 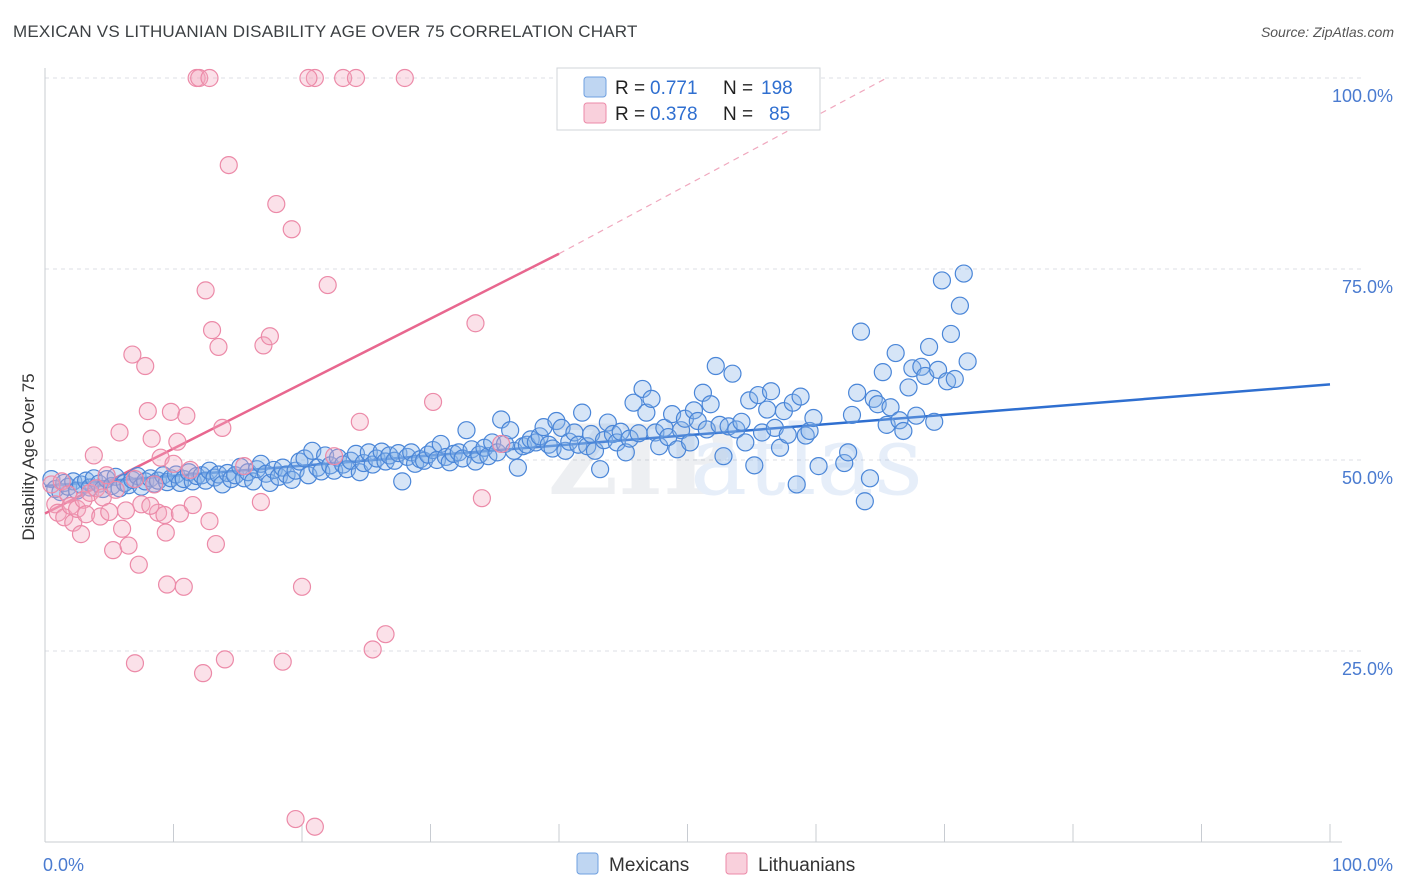 I want to click on x-tick-label-0: 0.0%, so click(x=63, y=865).